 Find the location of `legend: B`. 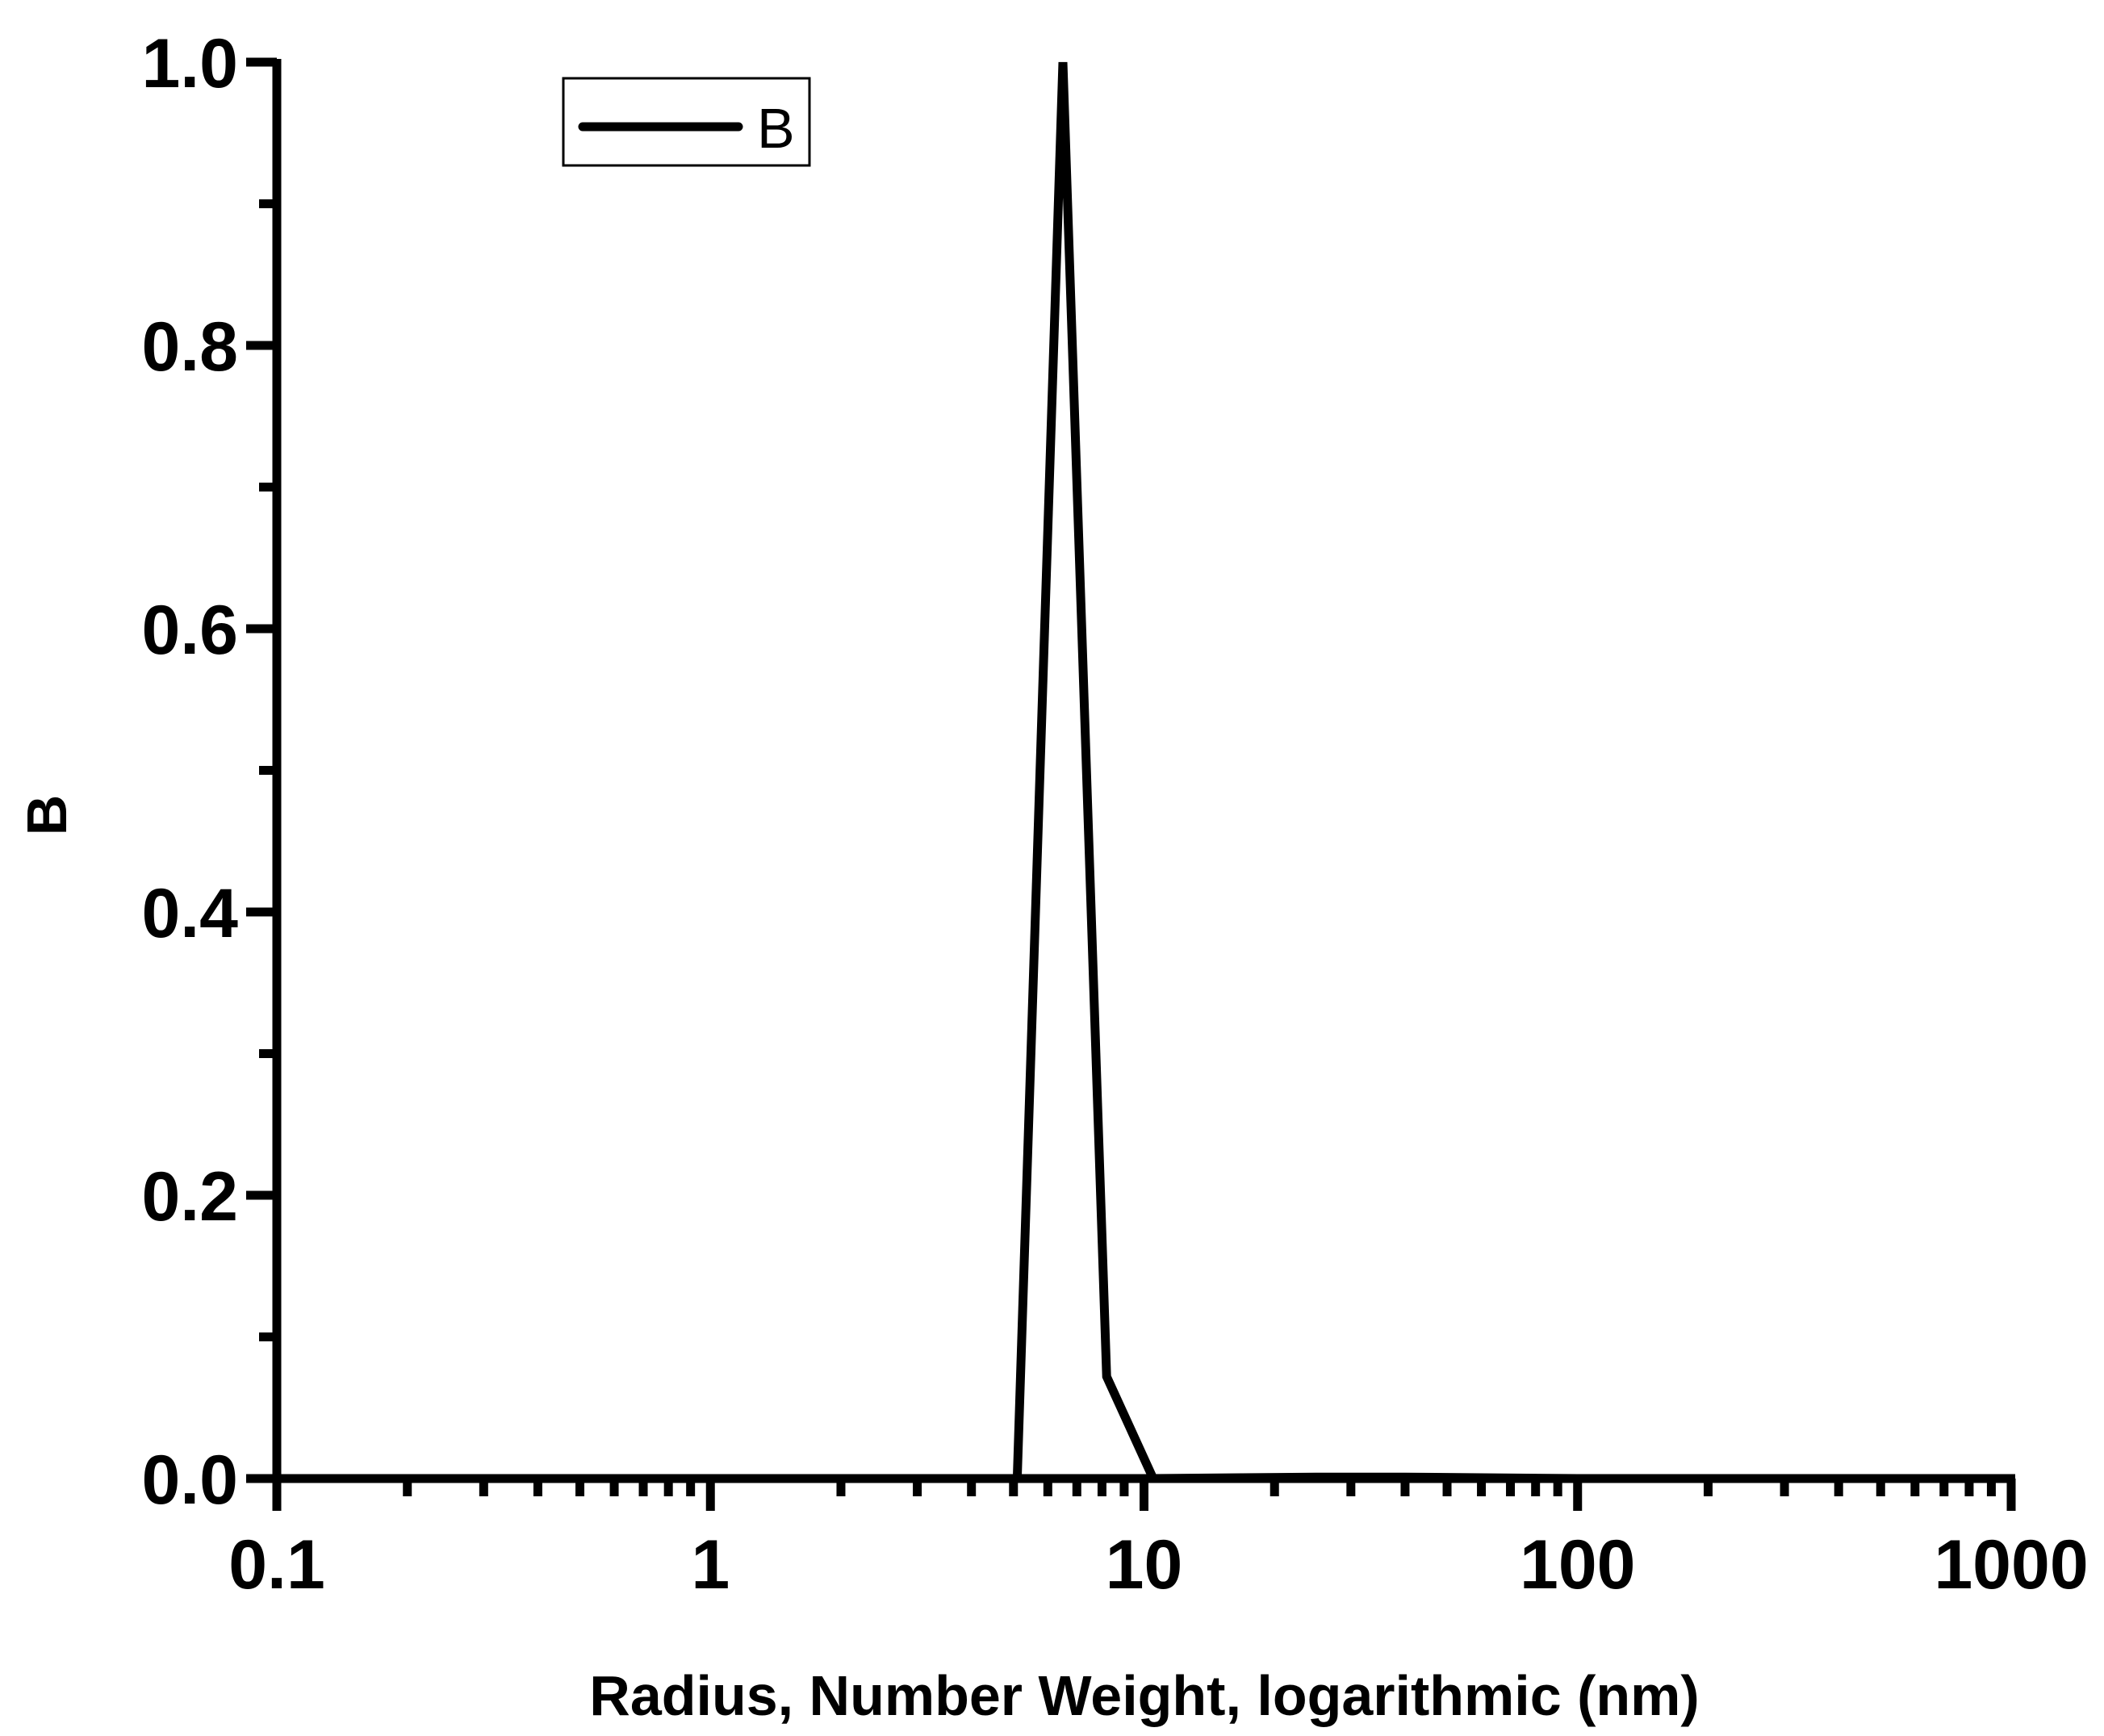

legend: B is located at coordinates (686, 122).